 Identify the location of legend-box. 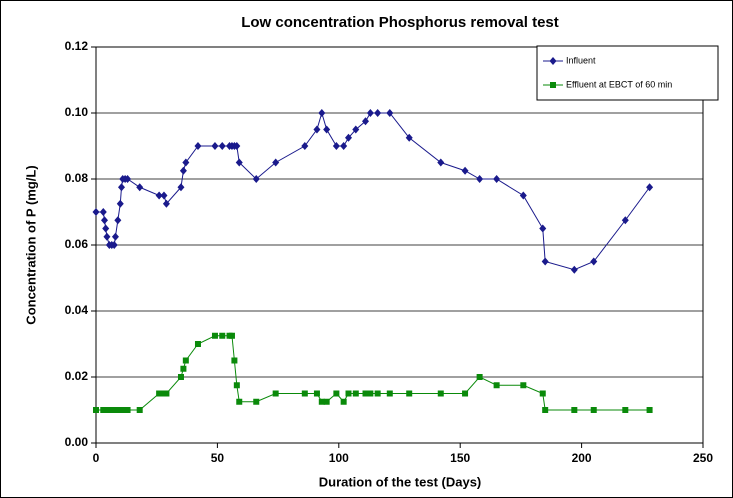
(627, 73).